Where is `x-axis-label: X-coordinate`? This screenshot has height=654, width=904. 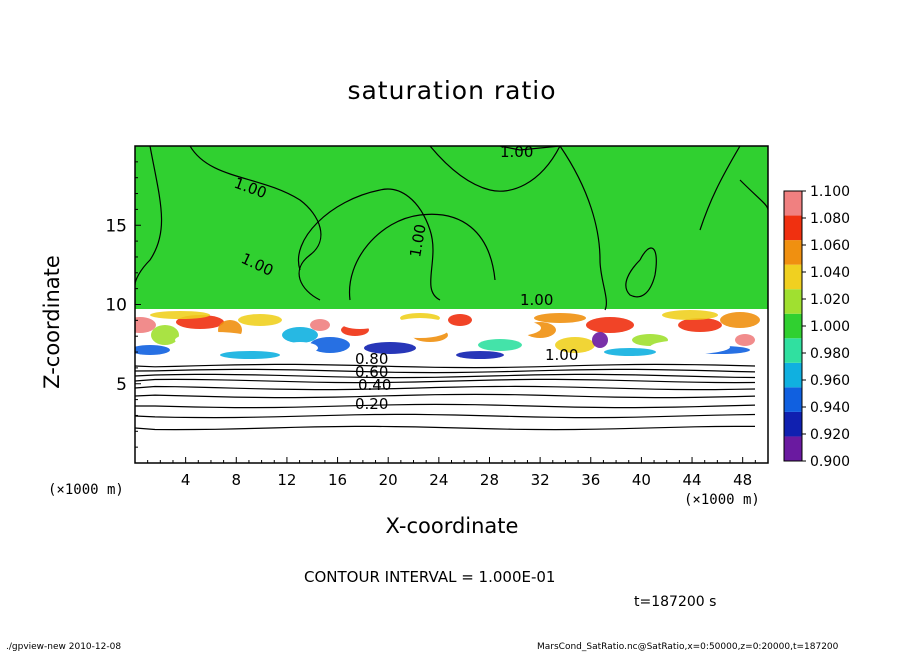
x-axis-label: X-coordinate is located at coordinates (452, 526).